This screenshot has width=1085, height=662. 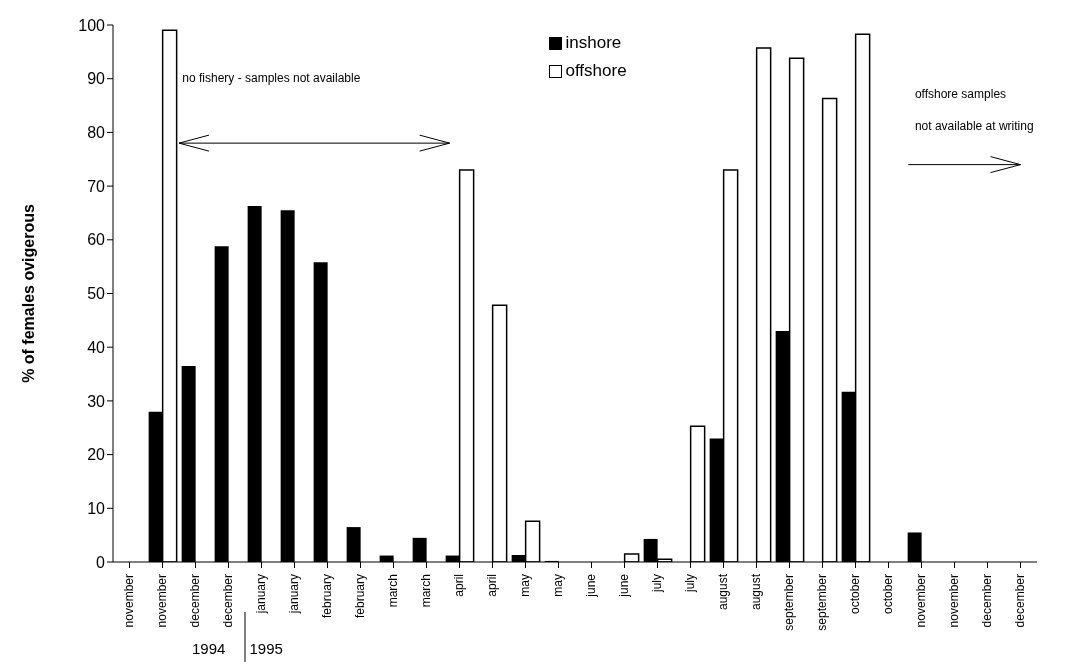 I want to click on annotation: no fishery - samples not available, so click(x=271, y=77).